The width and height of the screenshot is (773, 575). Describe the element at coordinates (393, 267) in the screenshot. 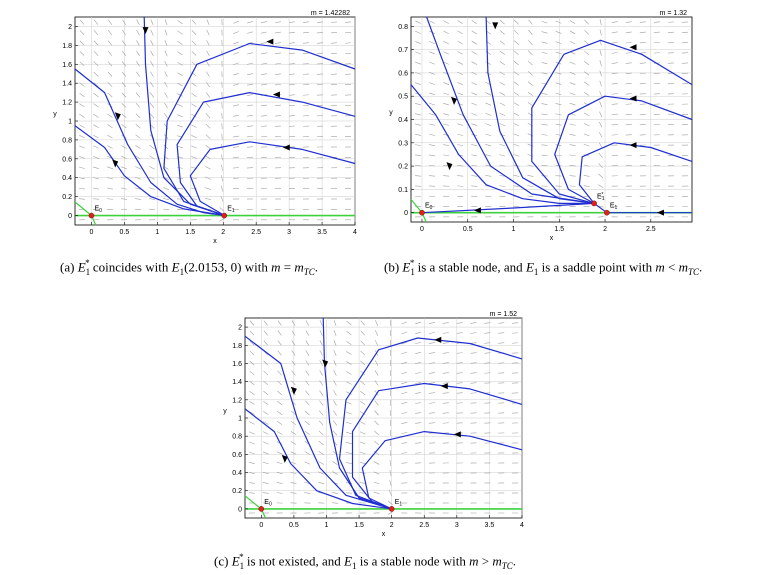

I see `caption-b-prefix: (b)` at that location.